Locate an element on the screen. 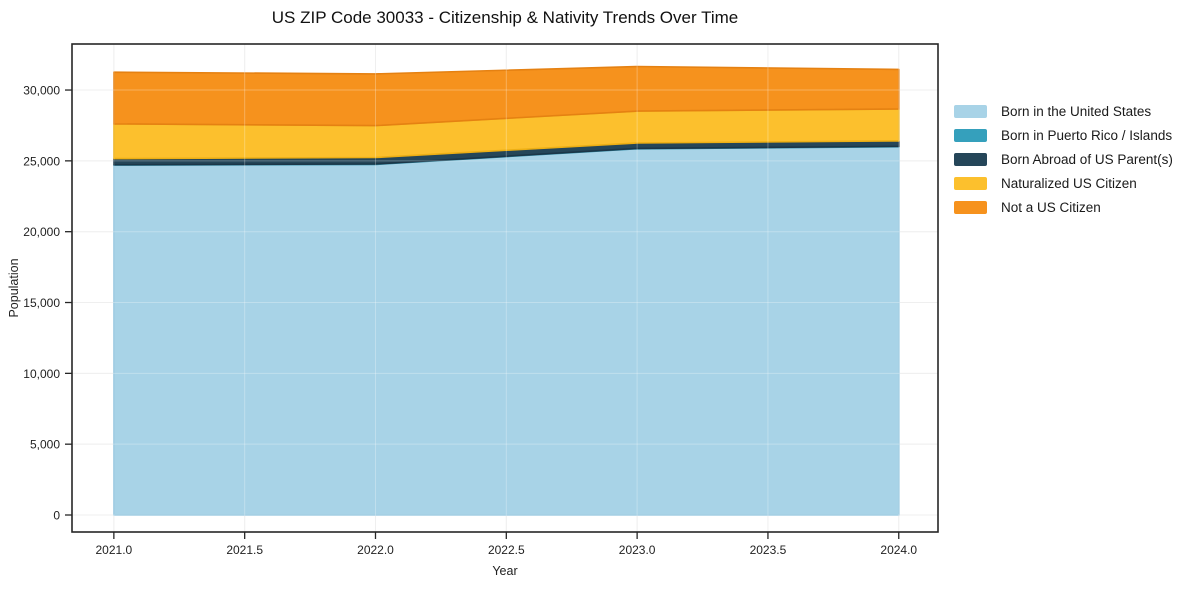 The width and height of the screenshot is (1189, 590). legend-item-not-a-us-citizen: Not a US Citizen is located at coordinates (1063, 207).